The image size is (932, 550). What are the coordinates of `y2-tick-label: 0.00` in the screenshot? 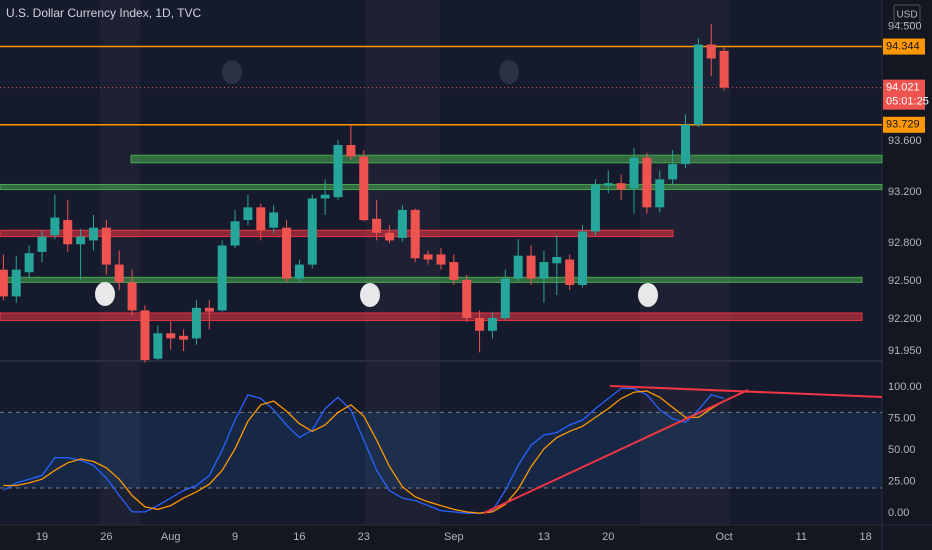 It's located at (898, 513).